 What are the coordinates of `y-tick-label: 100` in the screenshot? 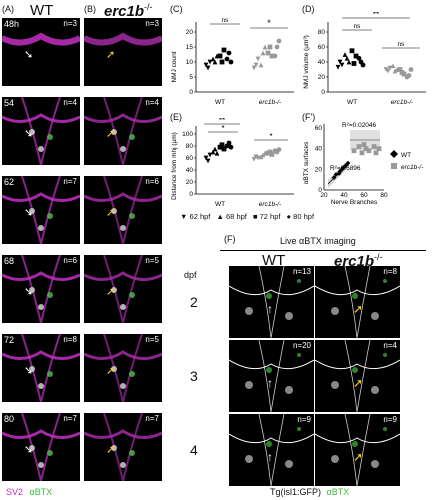 It's located at (187, 134).